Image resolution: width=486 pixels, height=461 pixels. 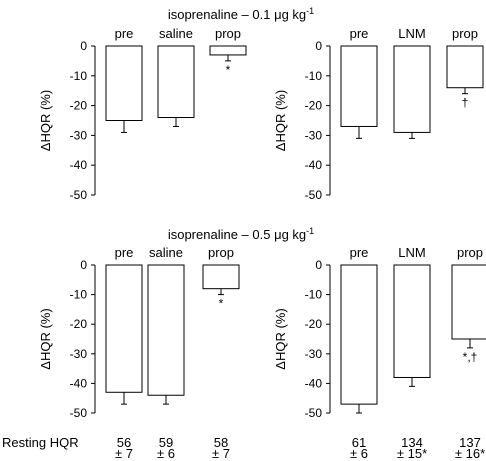 I want to click on panel3-y-tick-label: -50, so click(x=79, y=413).